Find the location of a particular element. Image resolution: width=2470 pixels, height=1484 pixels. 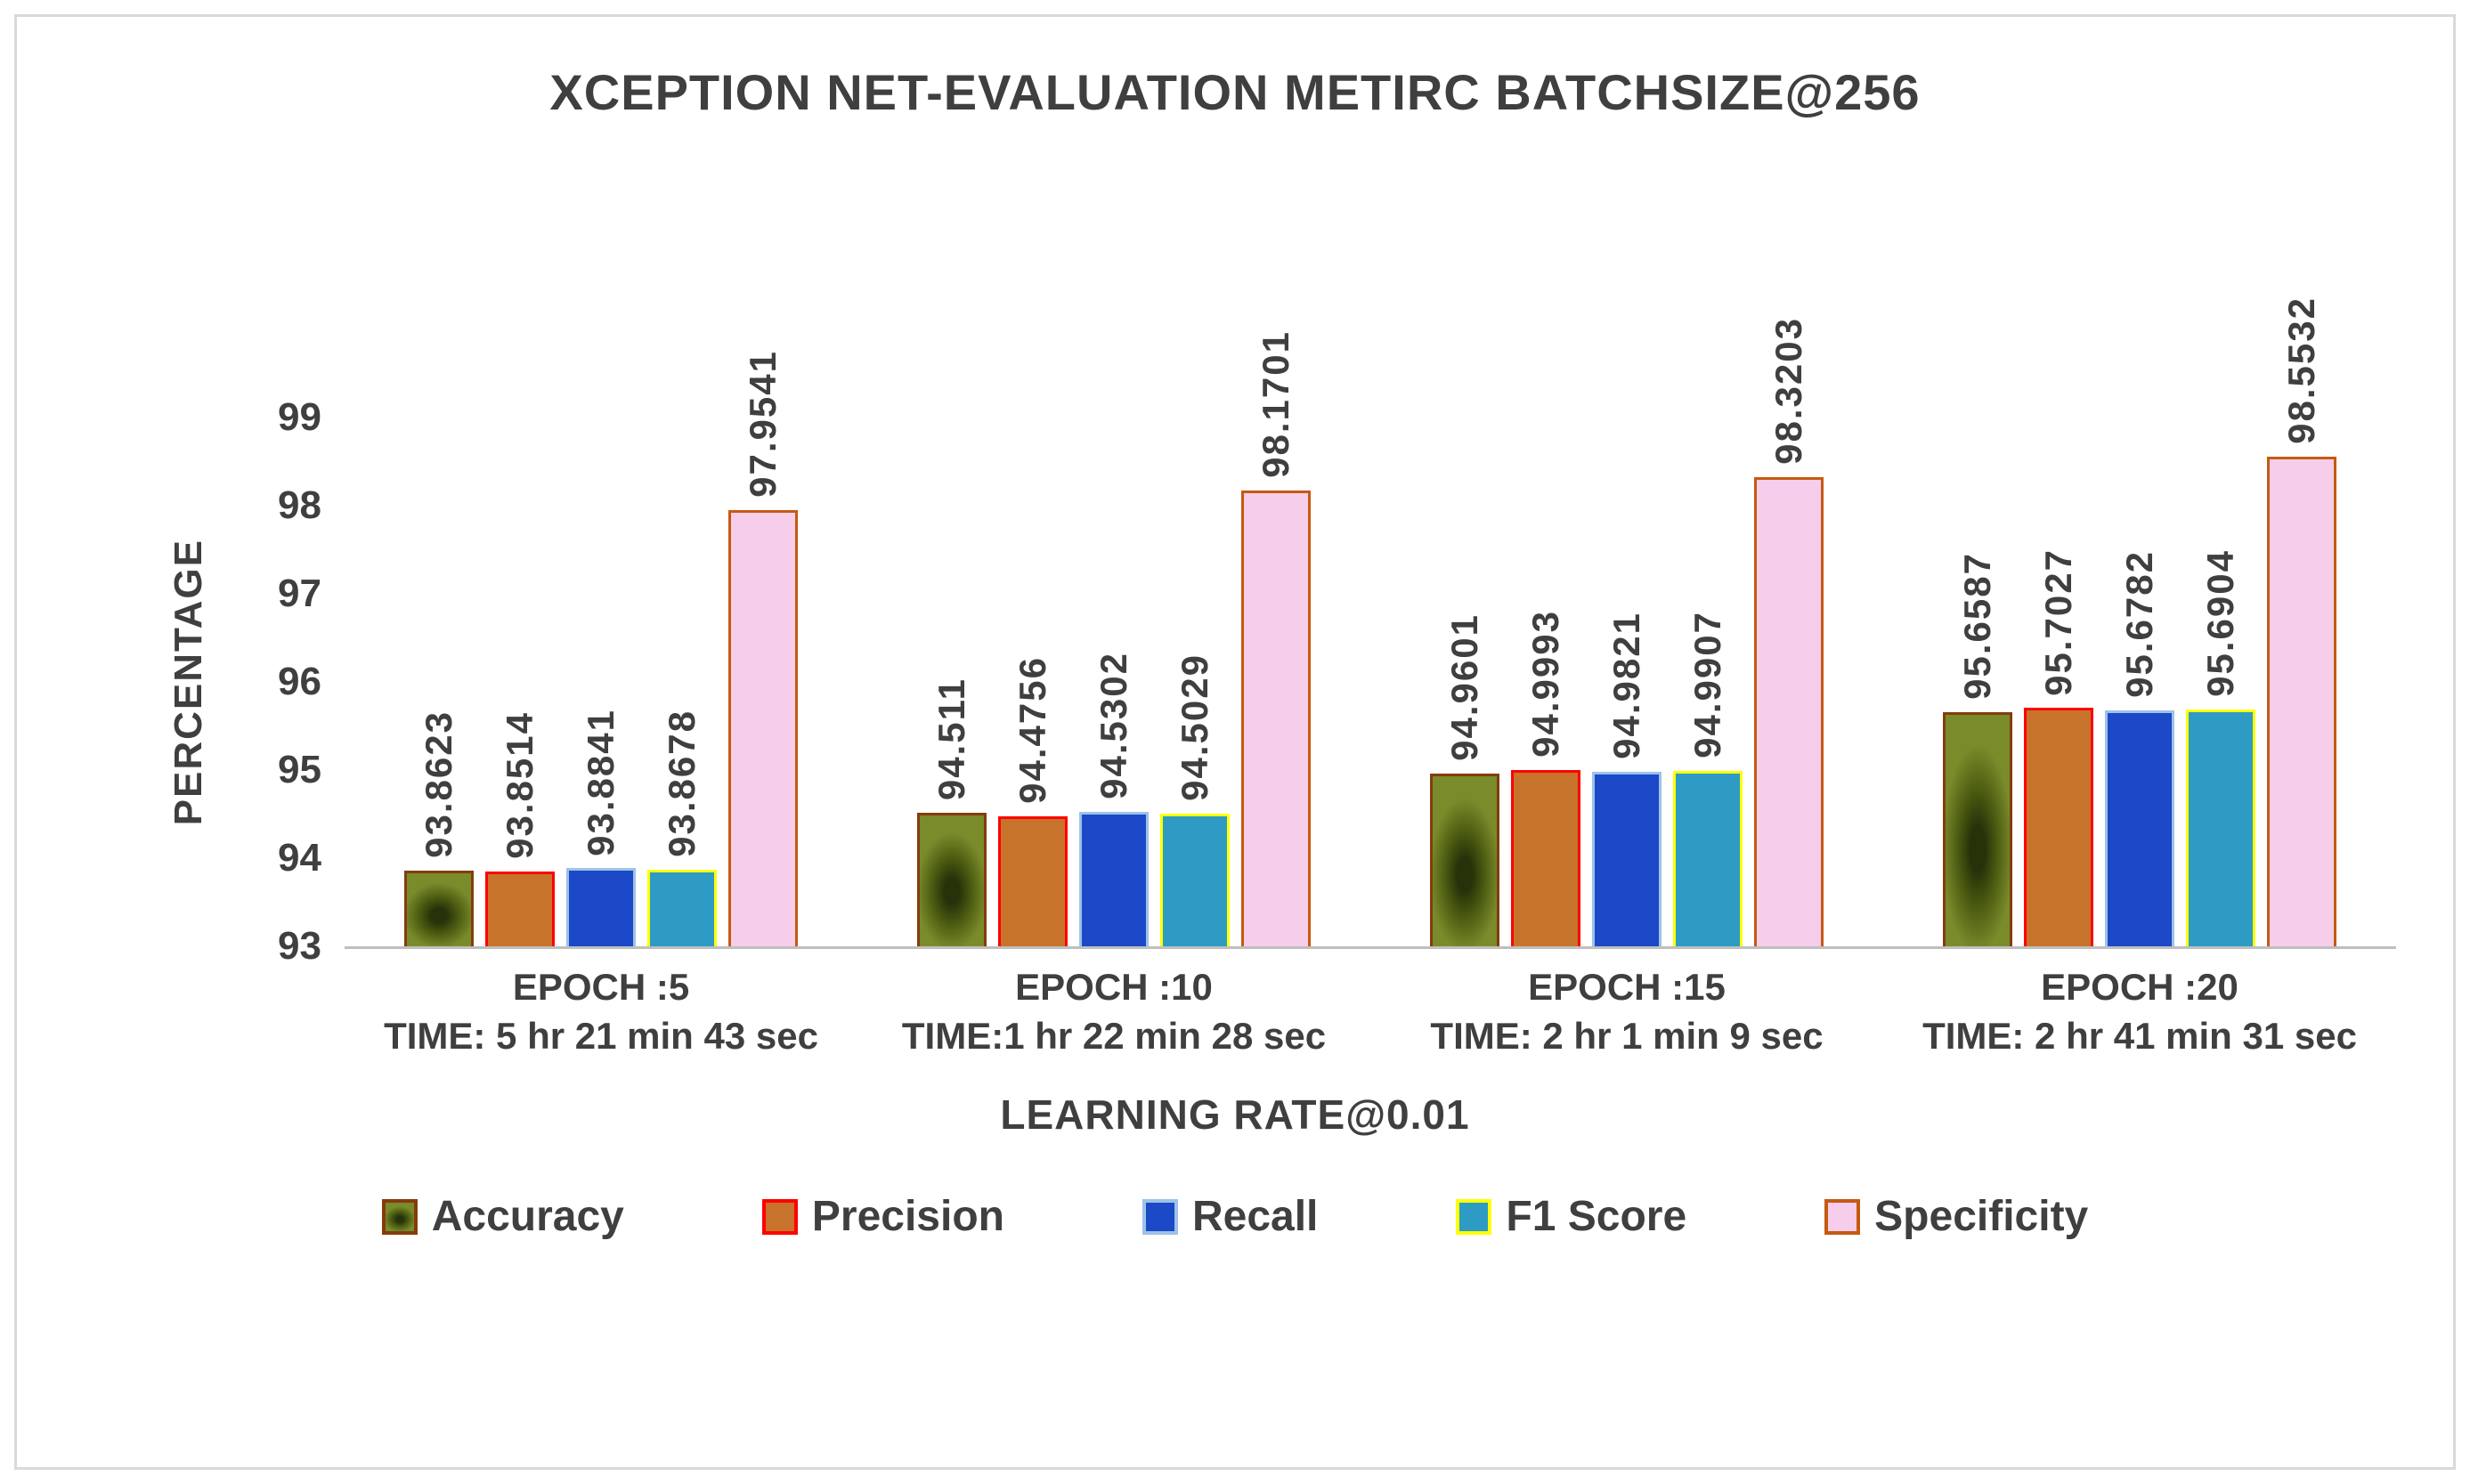

bar-column: 95.6782 is located at coordinates (2139, 748).